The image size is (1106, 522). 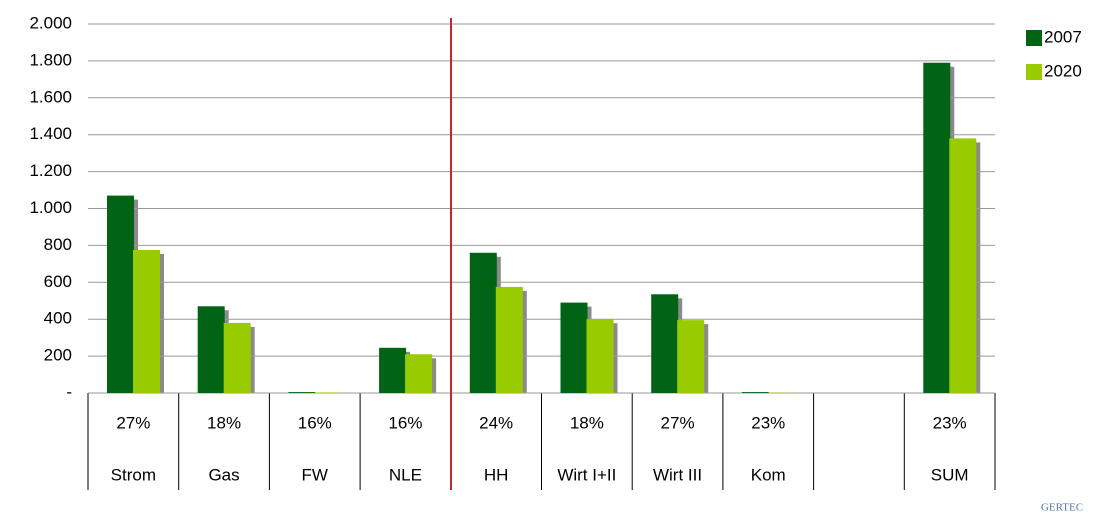 What do you see at coordinates (496, 422) in the screenshot?
I see `percent-label: 24%` at bounding box center [496, 422].